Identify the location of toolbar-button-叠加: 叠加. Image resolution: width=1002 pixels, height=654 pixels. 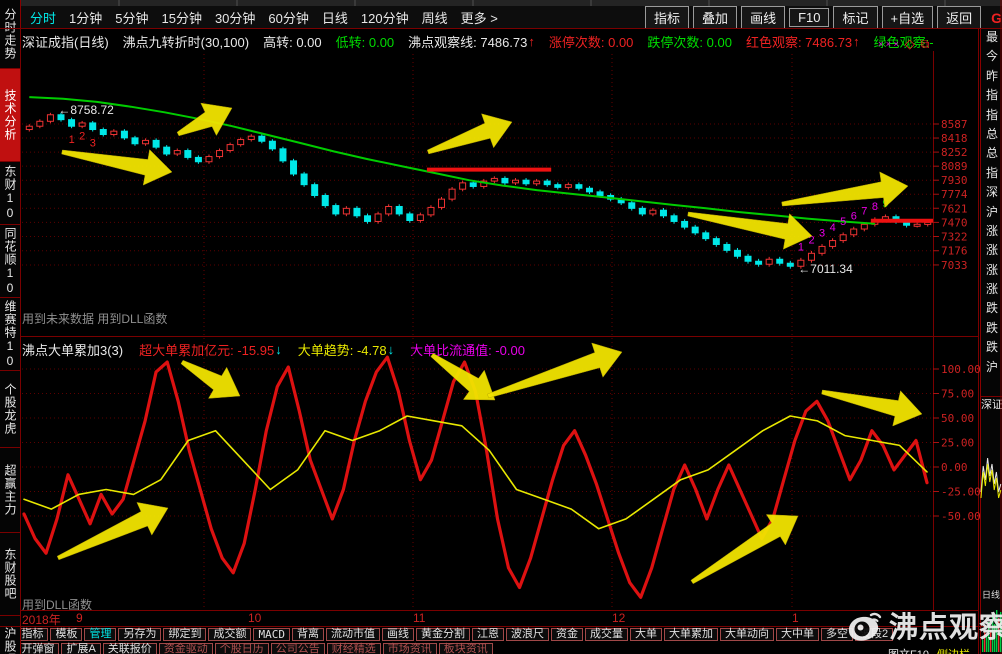
(715, 17).